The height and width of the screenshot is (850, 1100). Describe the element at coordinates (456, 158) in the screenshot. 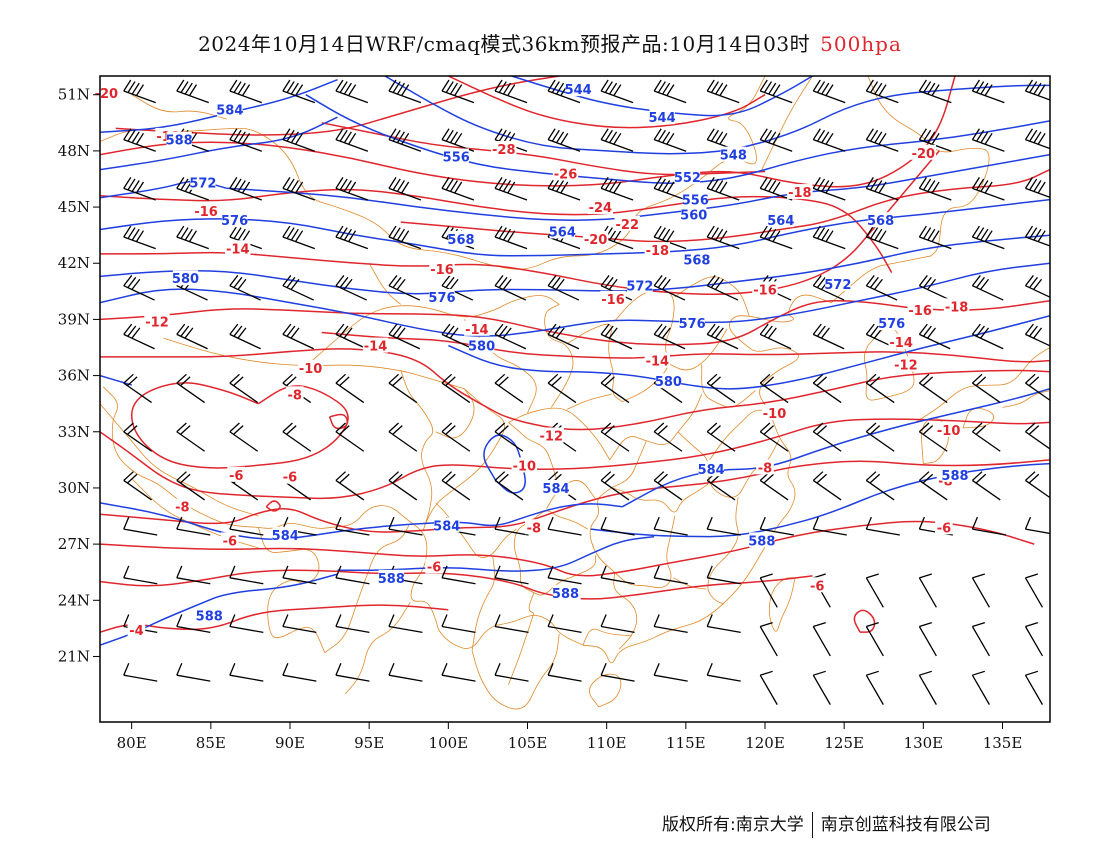

I see `height-label: 556` at that location.